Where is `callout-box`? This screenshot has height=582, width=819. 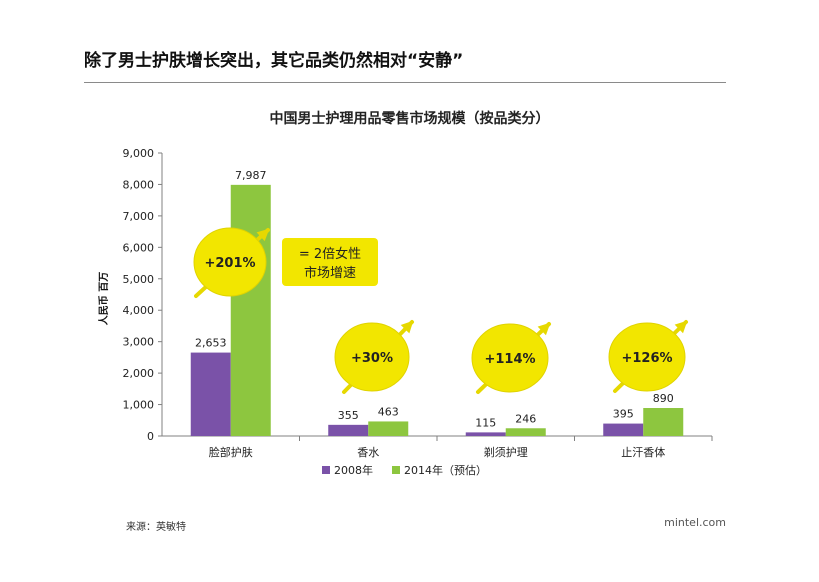 callout-box is located at coordinates (330, 262).